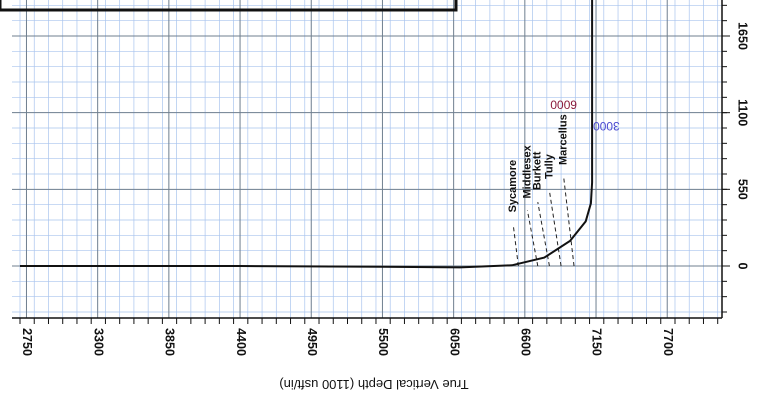 Image resolution: width=763 pixels, height=402 pixels. What do you see at coordinates (736, 158) in the screenshot?
I see `y-axis-ticks: 0 550 1100 1650` at bounding box center [736, 158].